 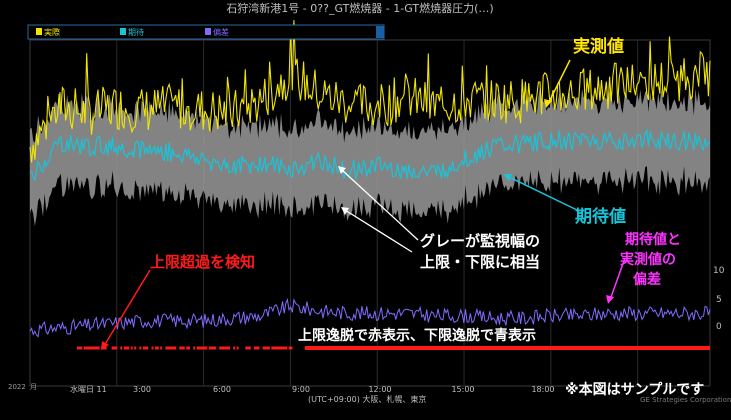 I want to click on arrow-band-upper, so click(x=380, y=205).